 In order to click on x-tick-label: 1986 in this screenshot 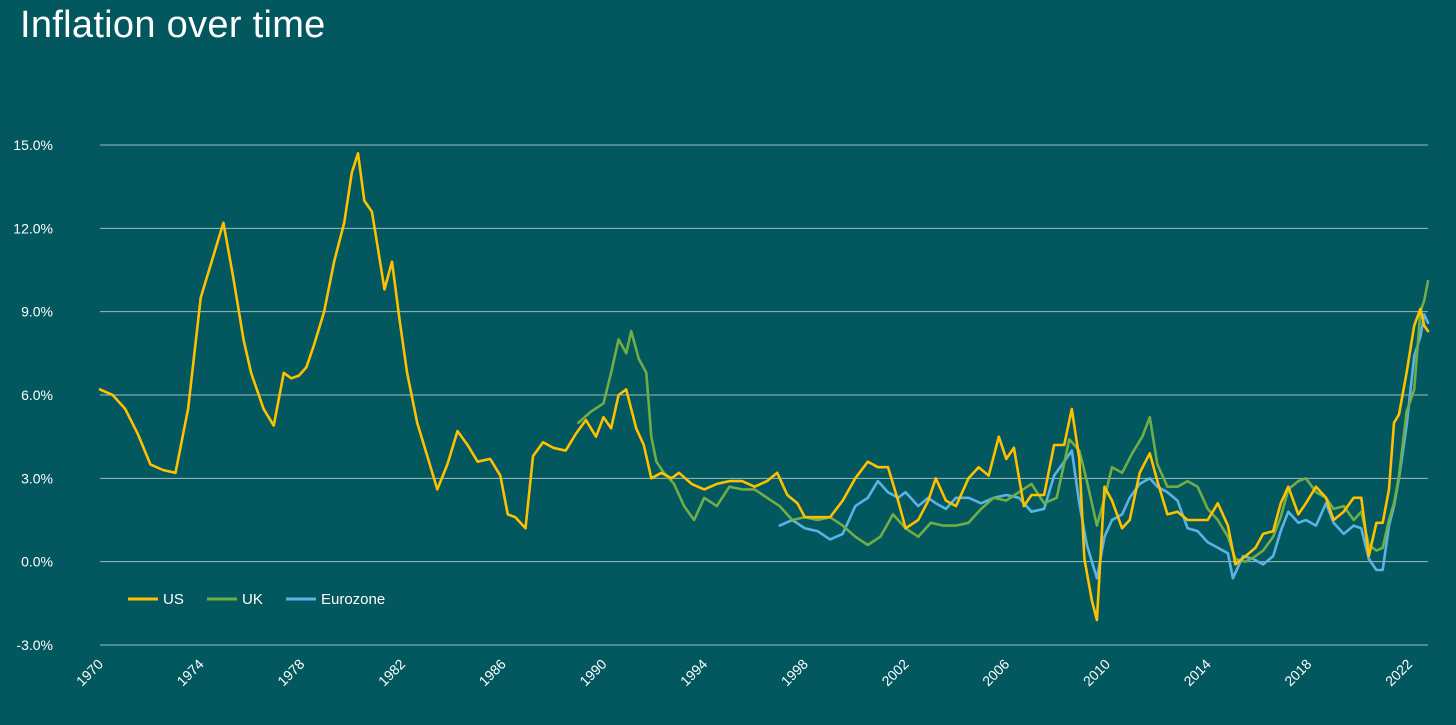, I will do `click(492, 672)`.